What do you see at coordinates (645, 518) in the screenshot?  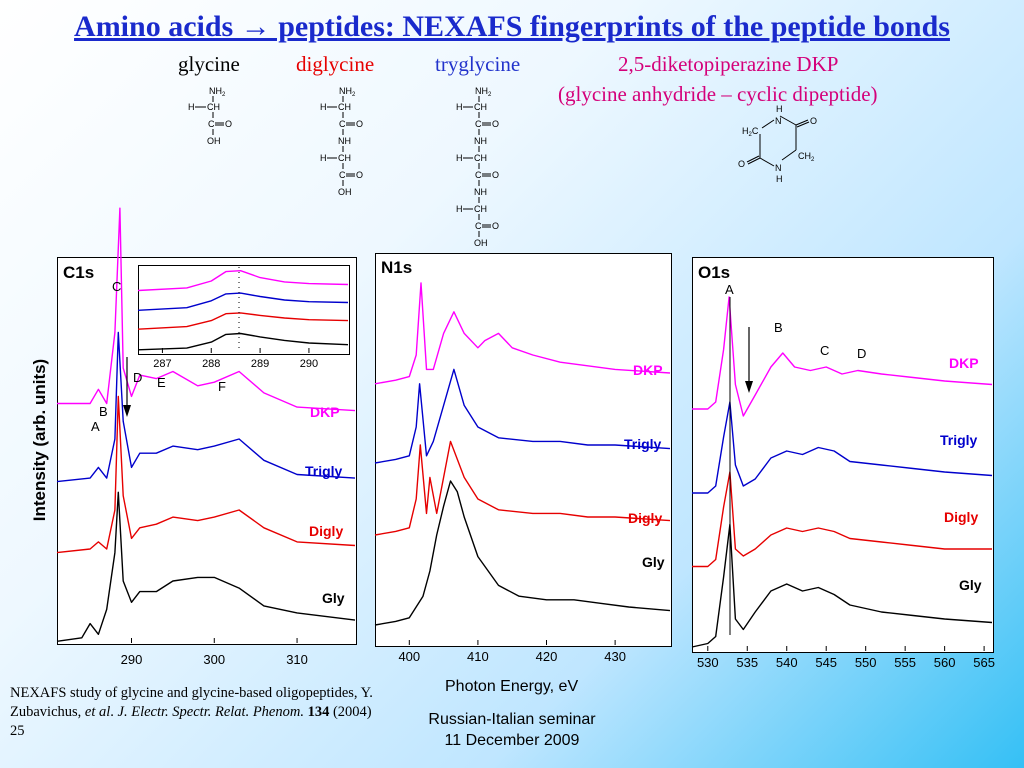 I see `n1s-label-digly: Digly` at bounding box center [645, 518].